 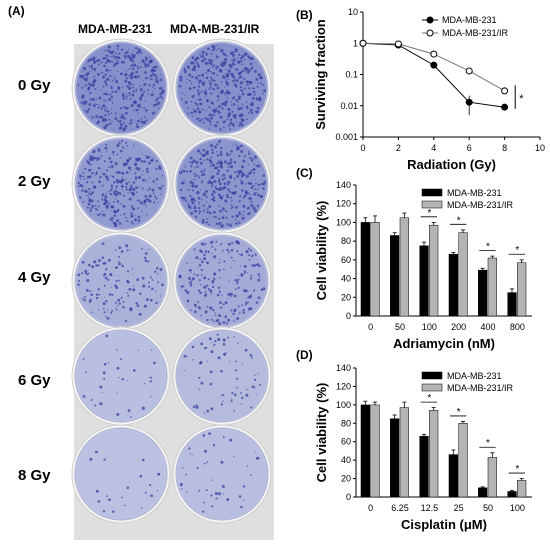 What do you see at coordinates (512, 494) in the screenshot?
I see `bar` at bounding box center [512, 494].